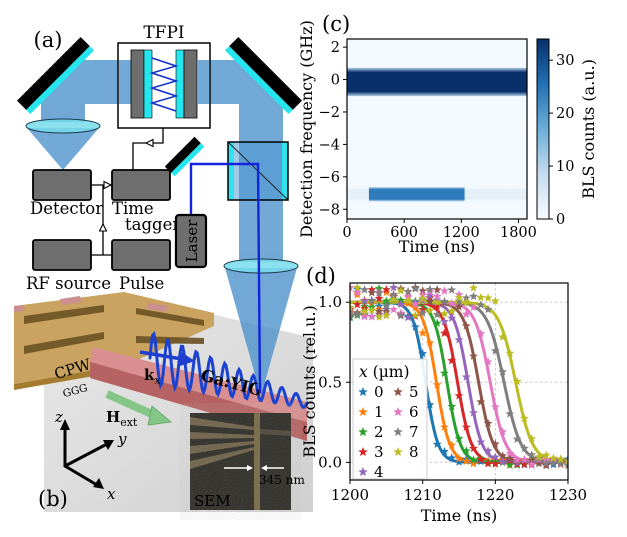  What do you see at coordinates (184, 156) in the screenshot?
I see `mirror-laser-input` at bounding box center [184, 156].